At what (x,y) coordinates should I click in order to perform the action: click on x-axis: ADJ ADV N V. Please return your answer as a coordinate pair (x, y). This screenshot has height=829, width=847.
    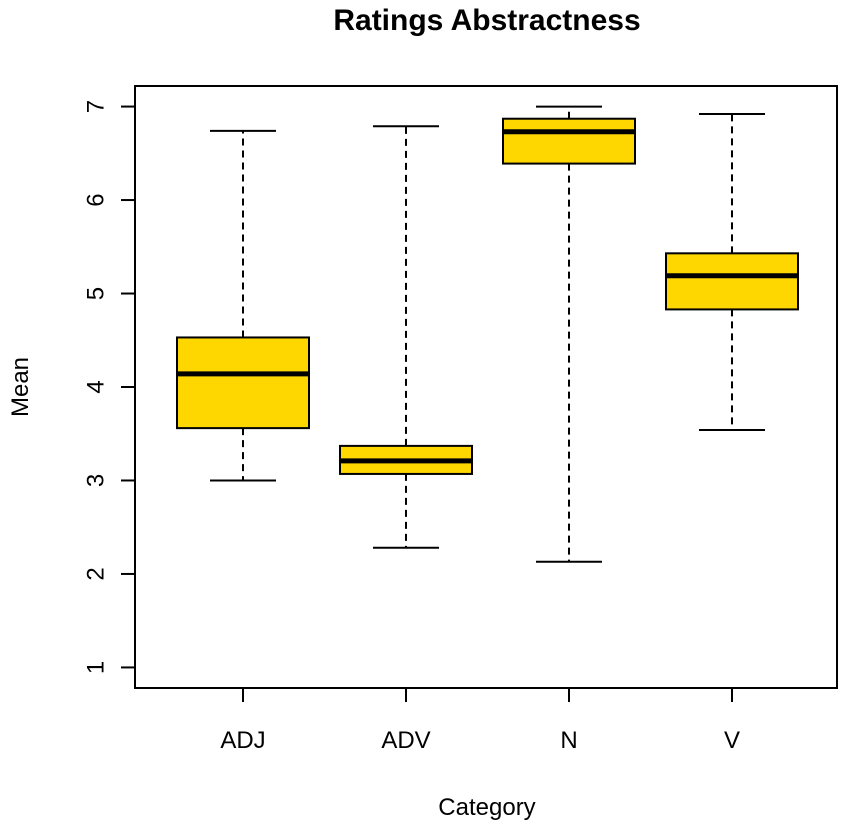
    Looking at the image, I should click on (480, 720).